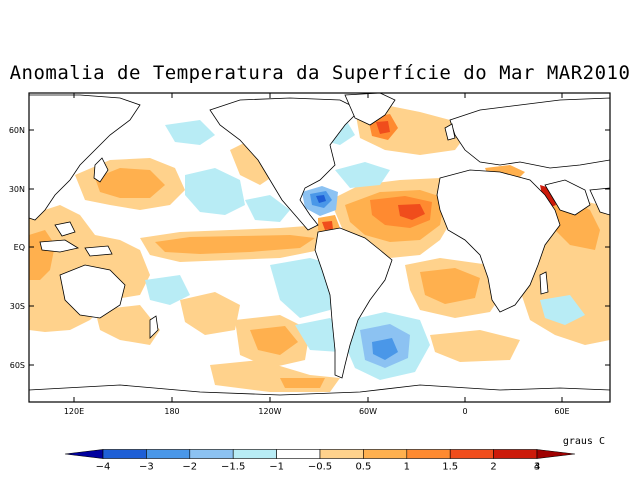 This screenshot has height=494, width=640. I want to click on lon-label-120e: 120E, so click(74, 411).